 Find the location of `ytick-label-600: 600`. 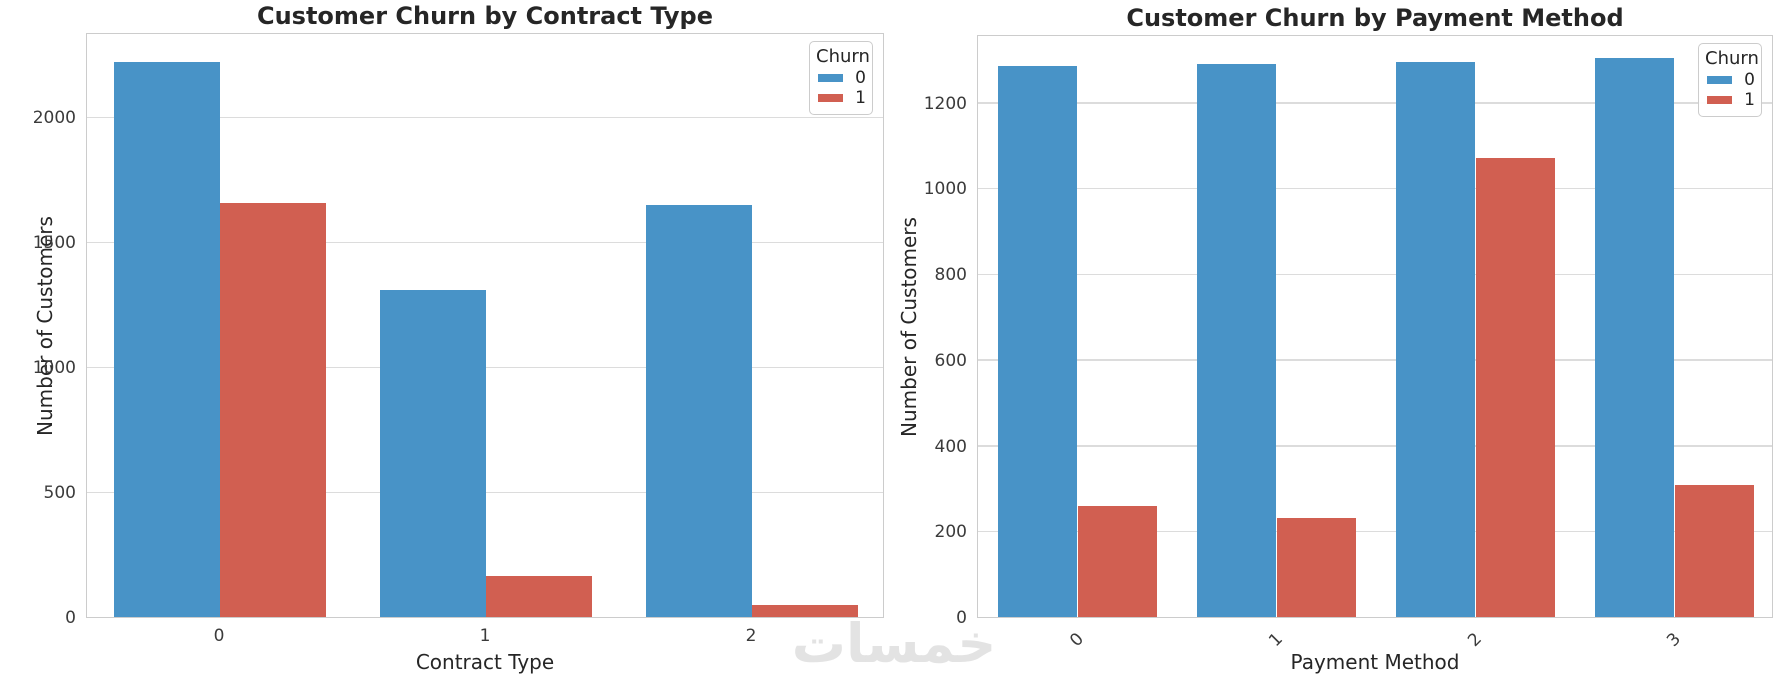

ytick-label-600: 600 is located at coordinates (950, 360).